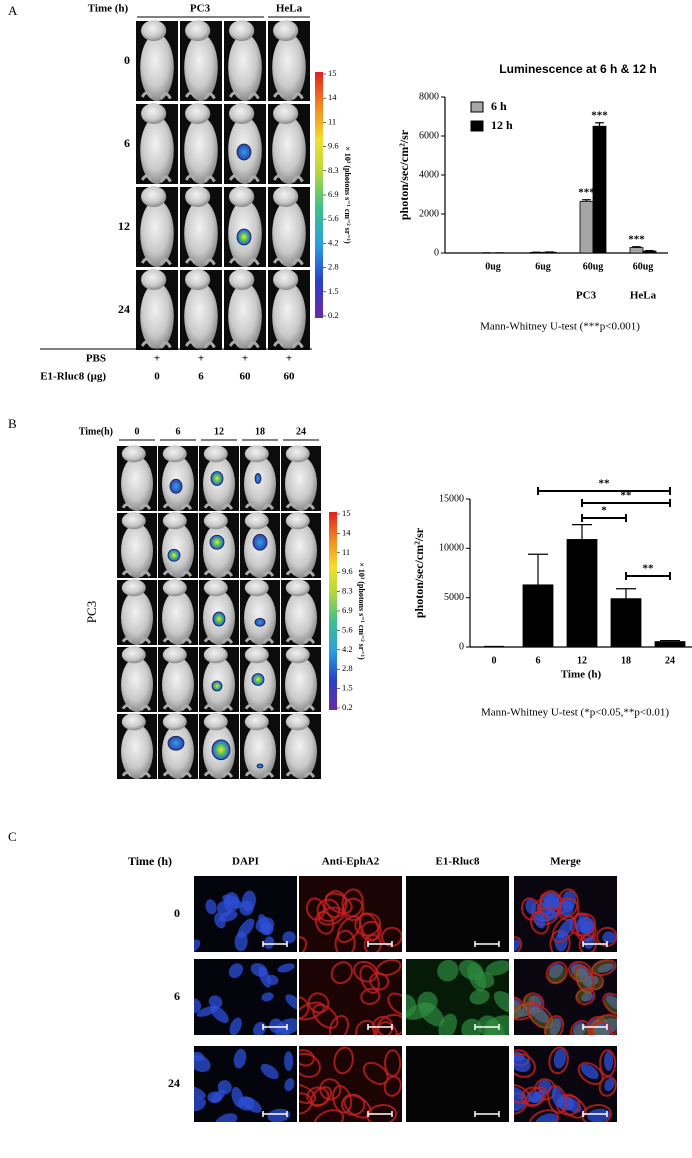  What do you see at coordinates (404, 174) in the screenshot?
I see `y-axis-label: photon/sec/cm²/sr` at bounding box center [404, 174].